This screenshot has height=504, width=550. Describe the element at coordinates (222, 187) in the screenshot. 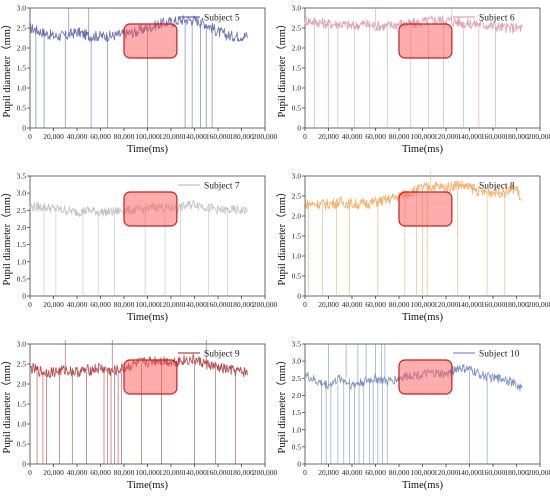

I see `legend-label: Subject 7` at that location.